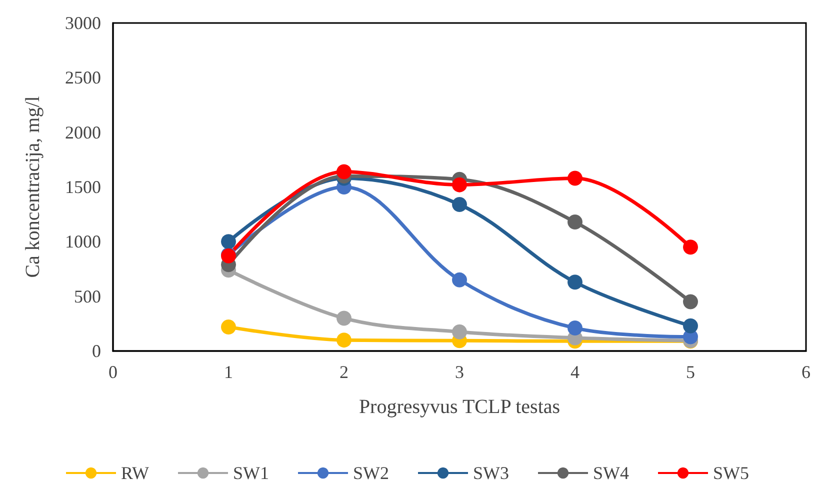  I want to click on x-tick-label: 3, so click(459, 372).